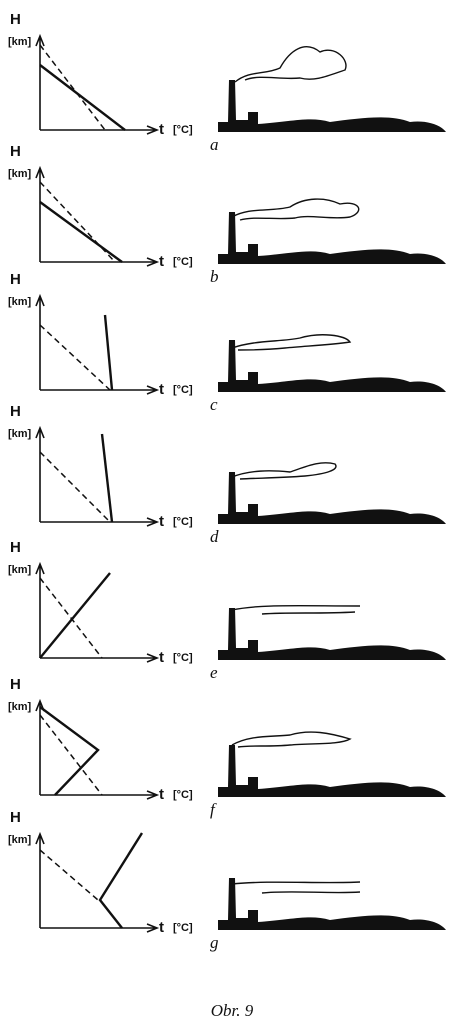  What do you see at coordinates (232, 1010) in the screenshot?
I see `caption: Obr. 9` at bounding box center [232, 1010].